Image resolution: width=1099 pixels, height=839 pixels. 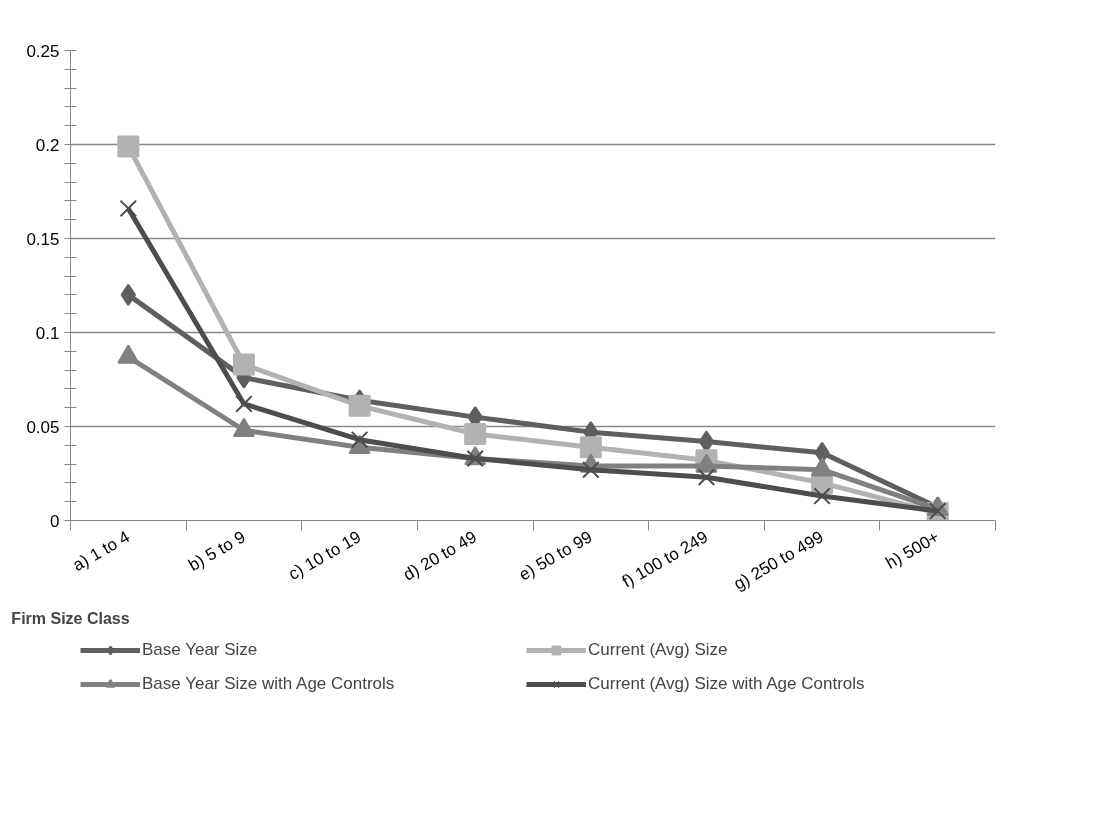 I want to click on y-tick-label: 0.2, so click(x=47, y=145).